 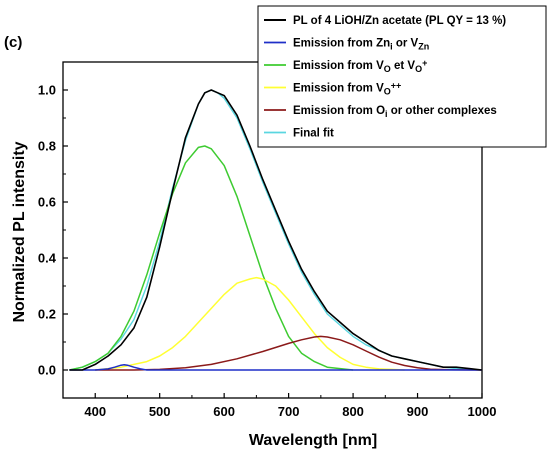 I want to click on legend-entry-0: PL of 4 LiOH/Zn acetate (PL QY = 13 %), so click(x=399, y=21).